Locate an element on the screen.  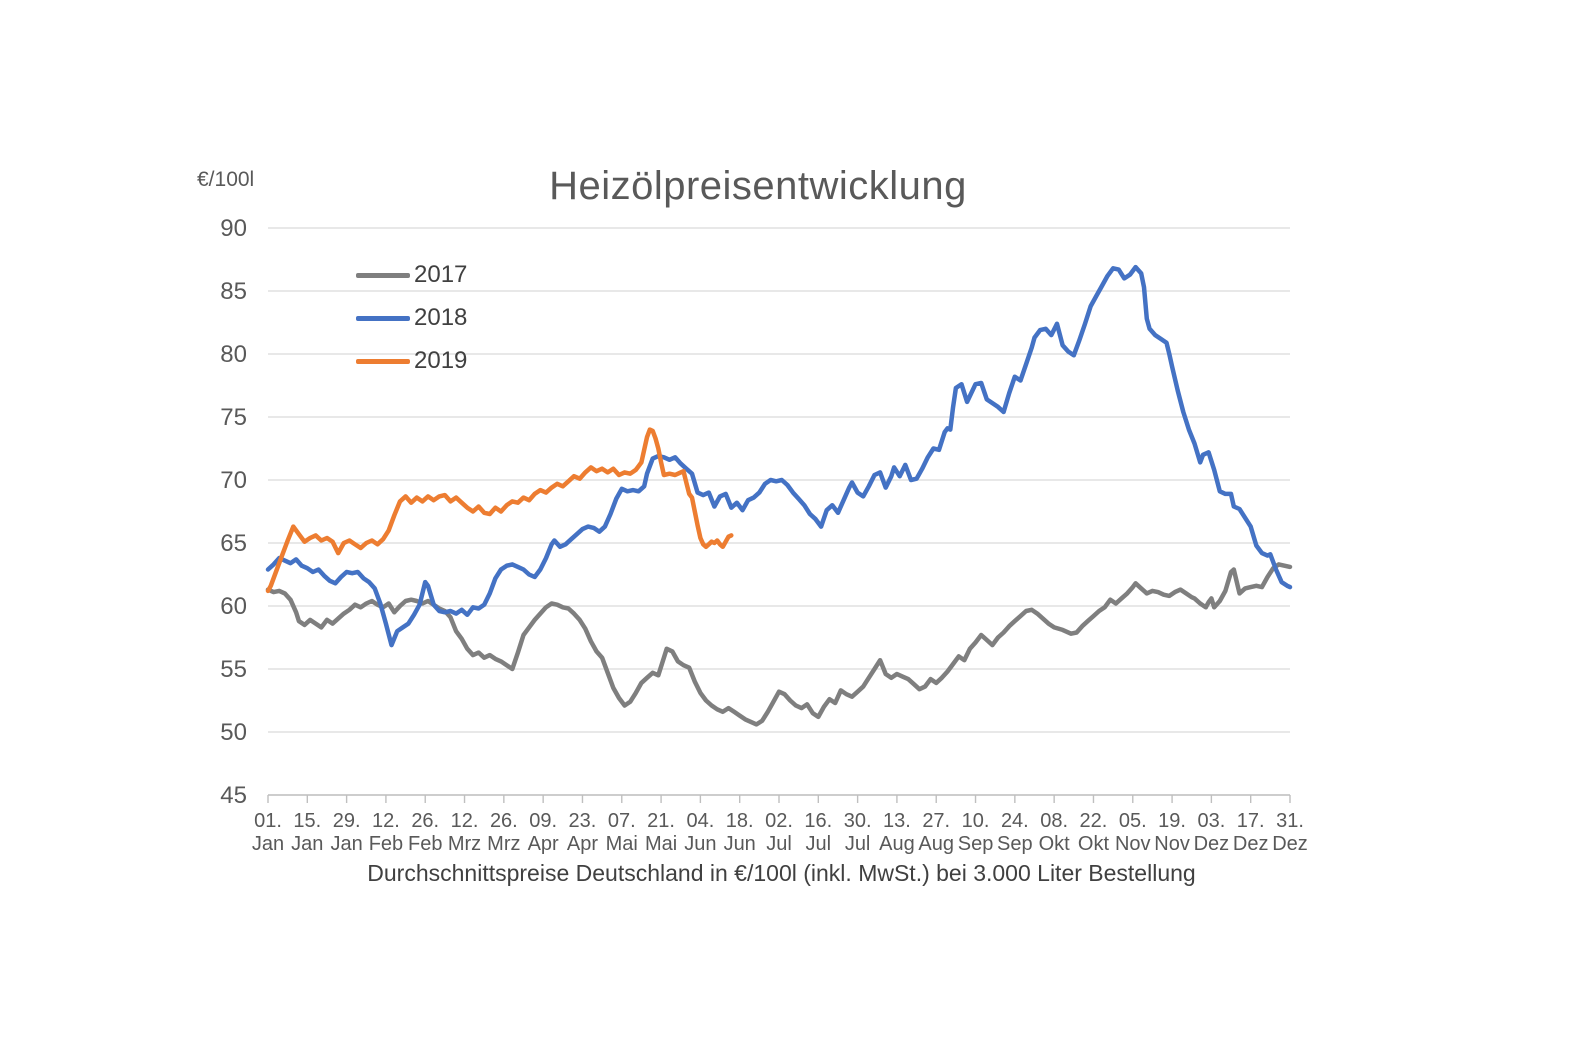
x-tick-label-day: 19. is located at coordinates (1172, 821).